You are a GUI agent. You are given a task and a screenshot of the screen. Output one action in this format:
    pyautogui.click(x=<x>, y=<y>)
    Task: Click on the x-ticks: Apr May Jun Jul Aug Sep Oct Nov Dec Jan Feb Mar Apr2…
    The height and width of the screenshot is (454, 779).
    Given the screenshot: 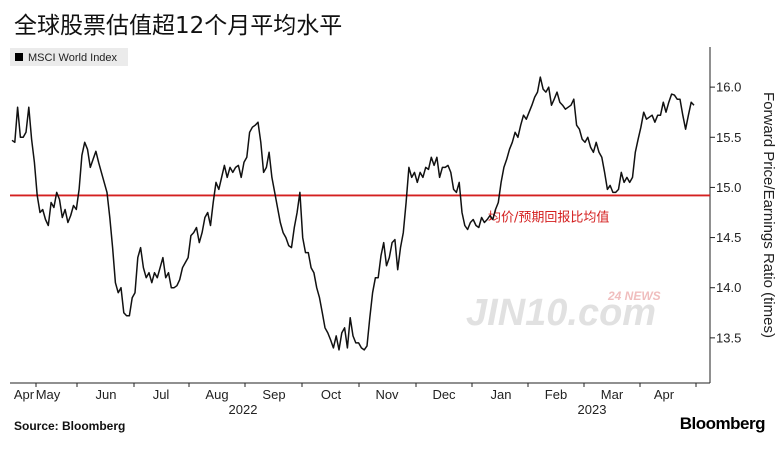 What is the action you would take?
    pyautogui.click(x=355, y=400)
    